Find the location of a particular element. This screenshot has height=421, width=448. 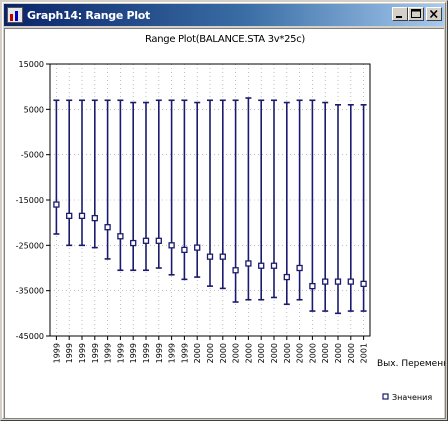

window-controls is located at coordinates (417, 14).